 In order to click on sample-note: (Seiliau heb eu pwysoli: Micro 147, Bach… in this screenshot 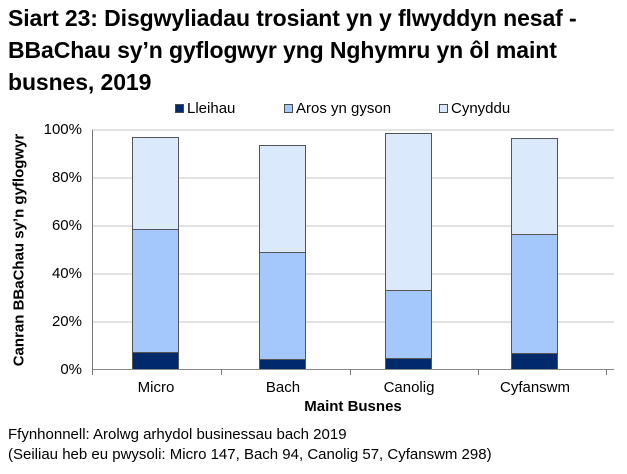, I will do `click(250, 454)`.